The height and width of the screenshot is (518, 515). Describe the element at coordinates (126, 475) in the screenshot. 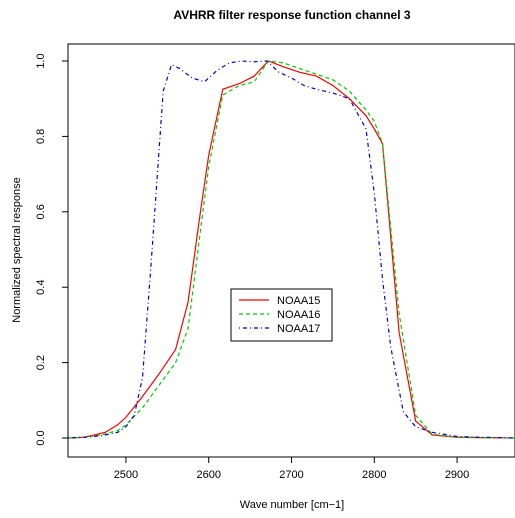

I see `x-tick-label: 2500` at that location.